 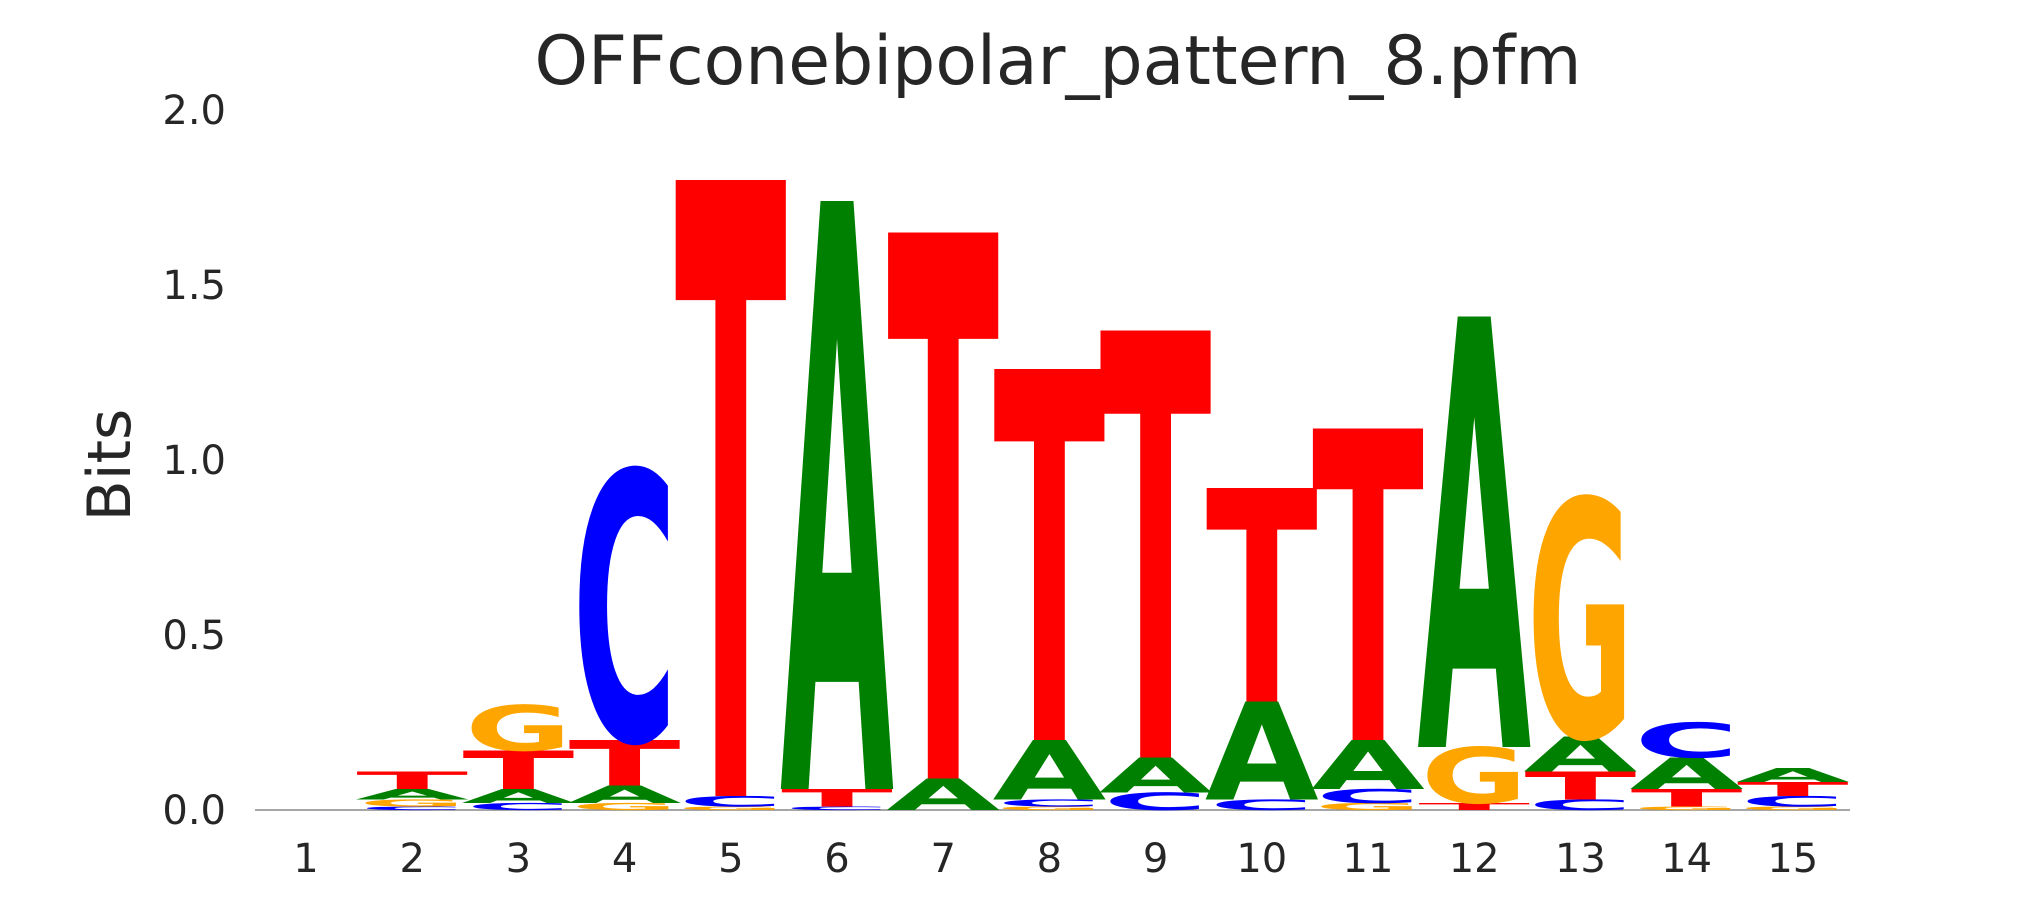 What do you see at coordinates (411, 859) in the screenshot?
I see `x-tick-label: 2` at bounding box center [411, 859].